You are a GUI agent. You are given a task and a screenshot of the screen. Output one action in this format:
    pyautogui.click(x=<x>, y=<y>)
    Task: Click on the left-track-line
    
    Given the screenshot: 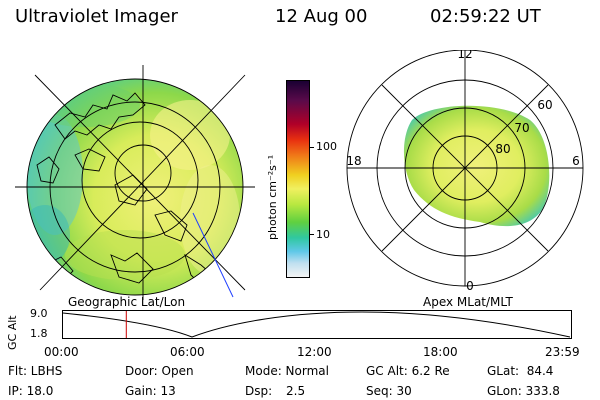 What is the action you would take?
    pyautogui.click(x=213, y=255)
    